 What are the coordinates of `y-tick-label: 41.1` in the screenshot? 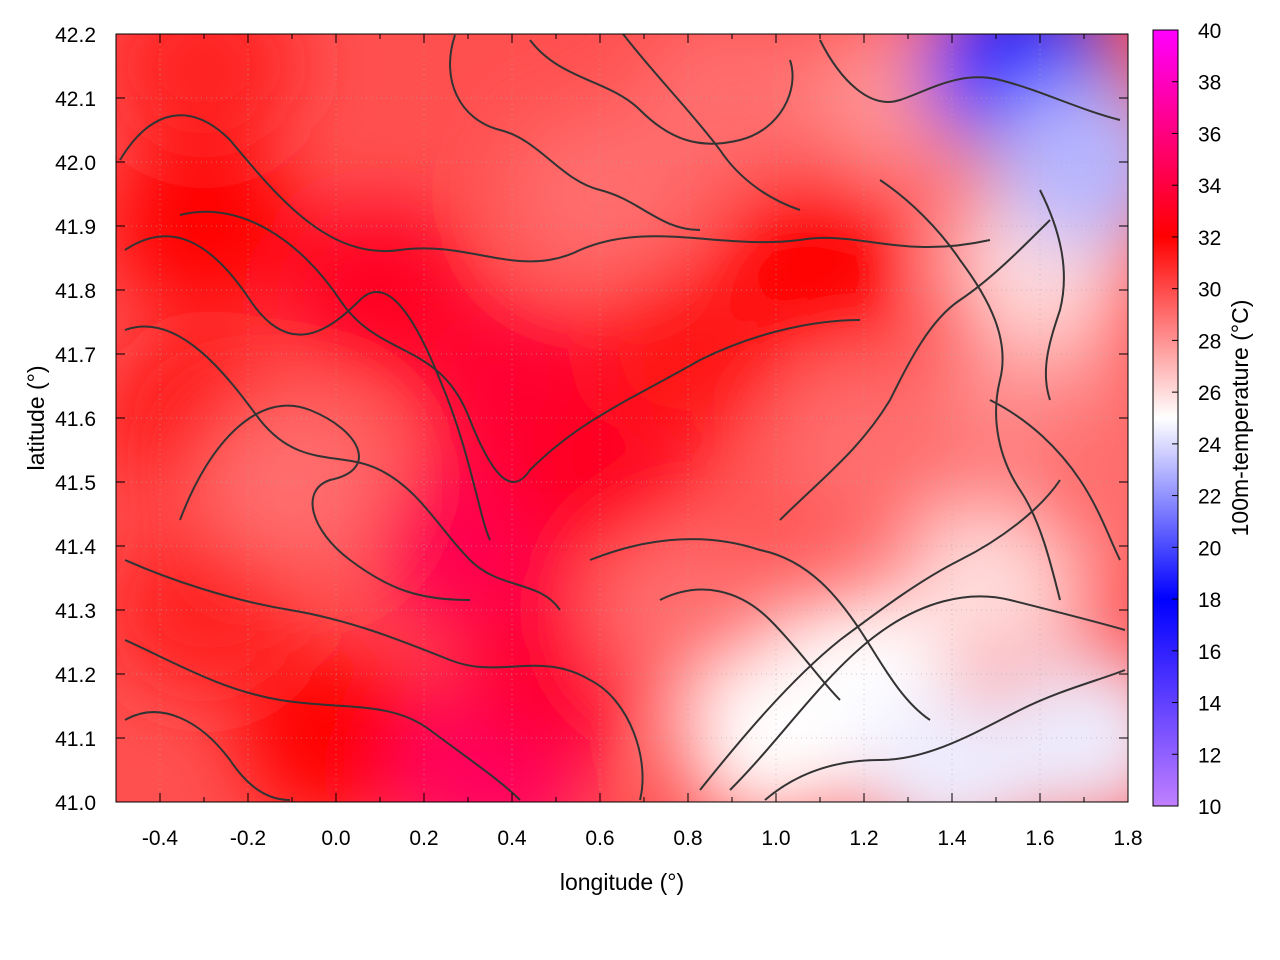 It's located at (75, 739).